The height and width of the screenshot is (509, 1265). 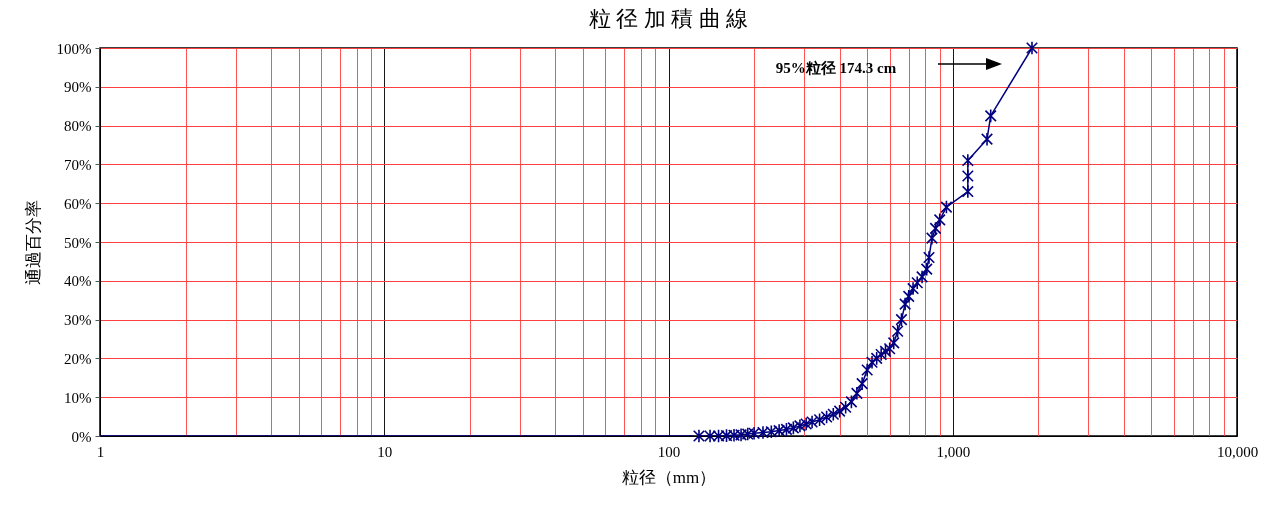 I want to click on x-tick-label: 1, so click(x=100, y=451).